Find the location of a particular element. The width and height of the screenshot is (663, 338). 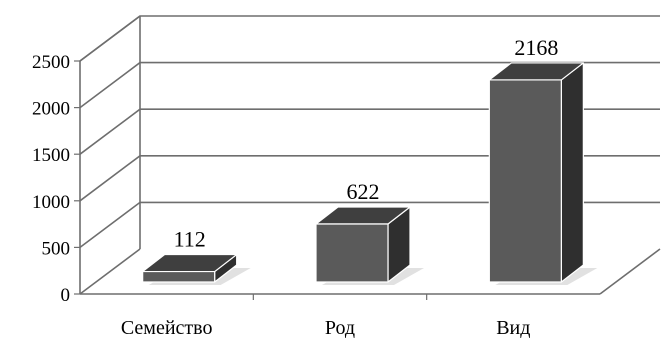

x-category-label: Вид is located at coordinates (513, 327).